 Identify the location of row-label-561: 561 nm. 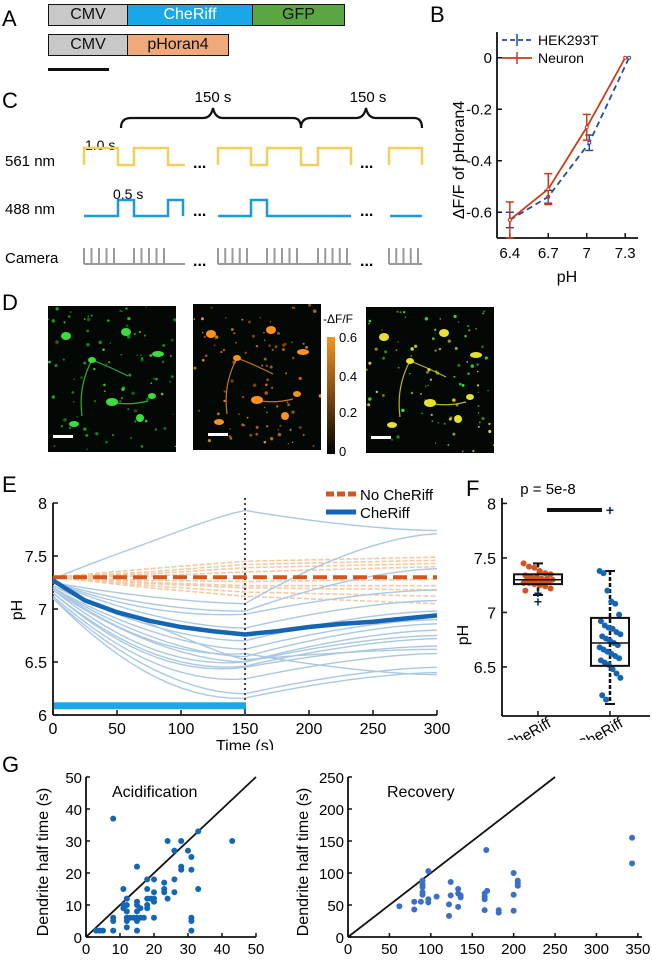
(30, 161).